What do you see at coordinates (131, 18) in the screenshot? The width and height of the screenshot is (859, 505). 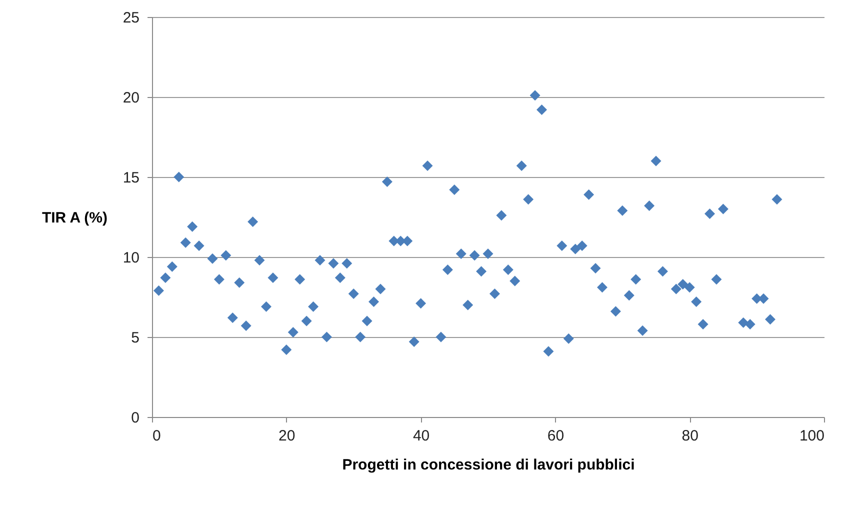 I see `y-tick-label: 25` at bounding box center [131, 18].